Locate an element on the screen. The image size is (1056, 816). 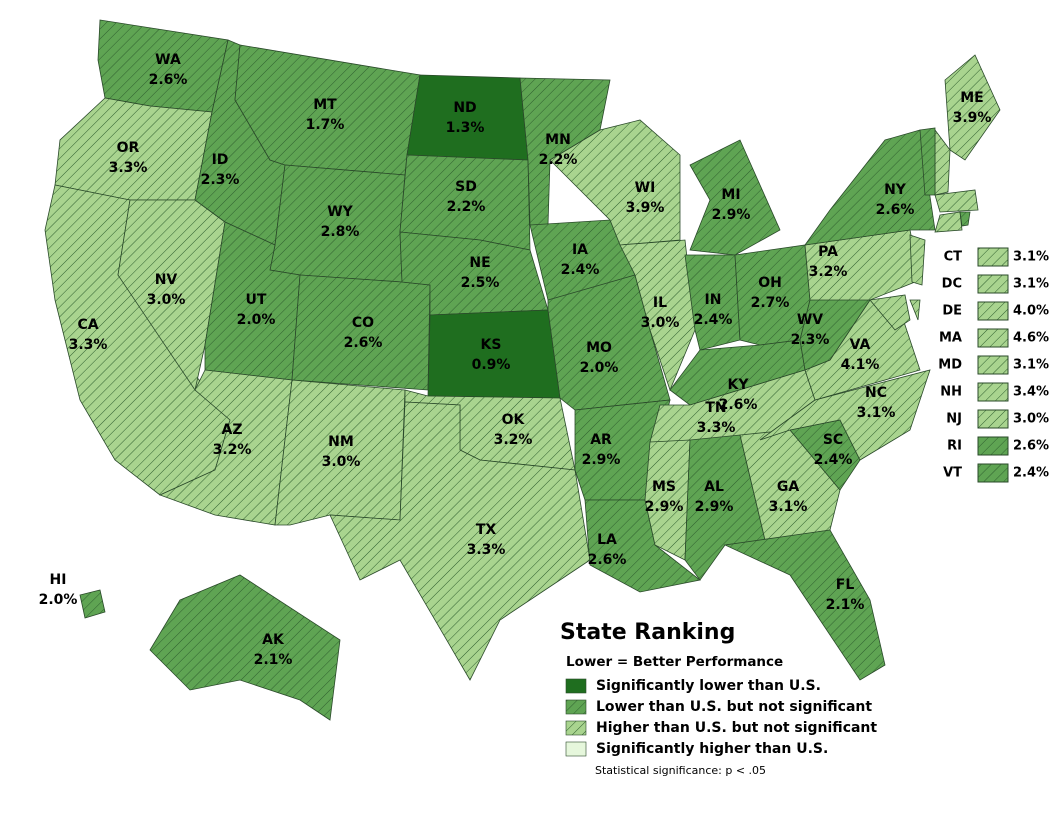
small-state-value: 3.0% is located at coordinates (1031, 419).